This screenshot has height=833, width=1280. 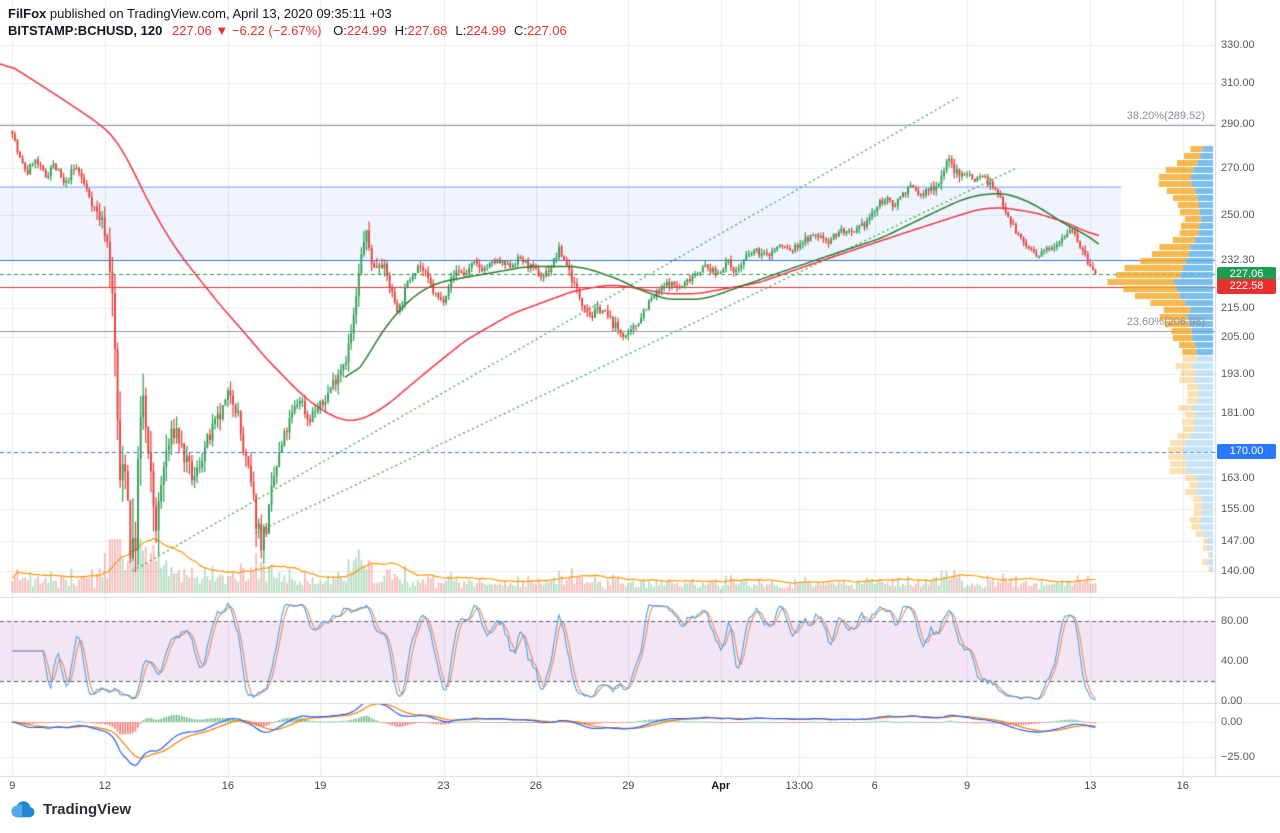 I want to click on ohlc-item: C:227.06, so click(x=540, y=30).